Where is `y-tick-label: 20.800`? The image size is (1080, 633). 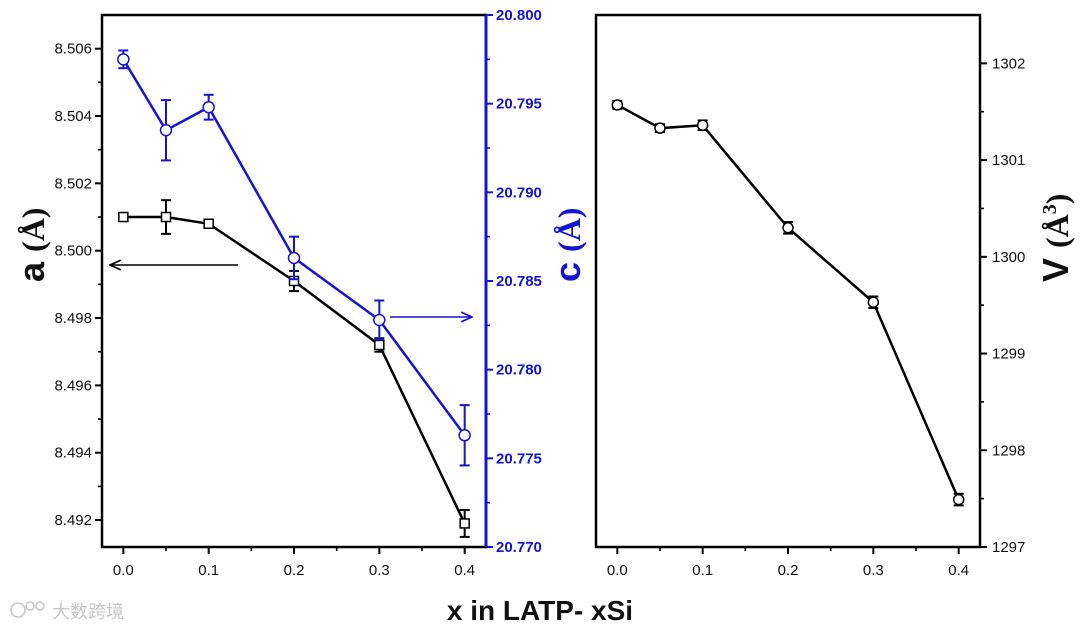 y-tick-label: 20.800 is located at coordinates (519, 15).